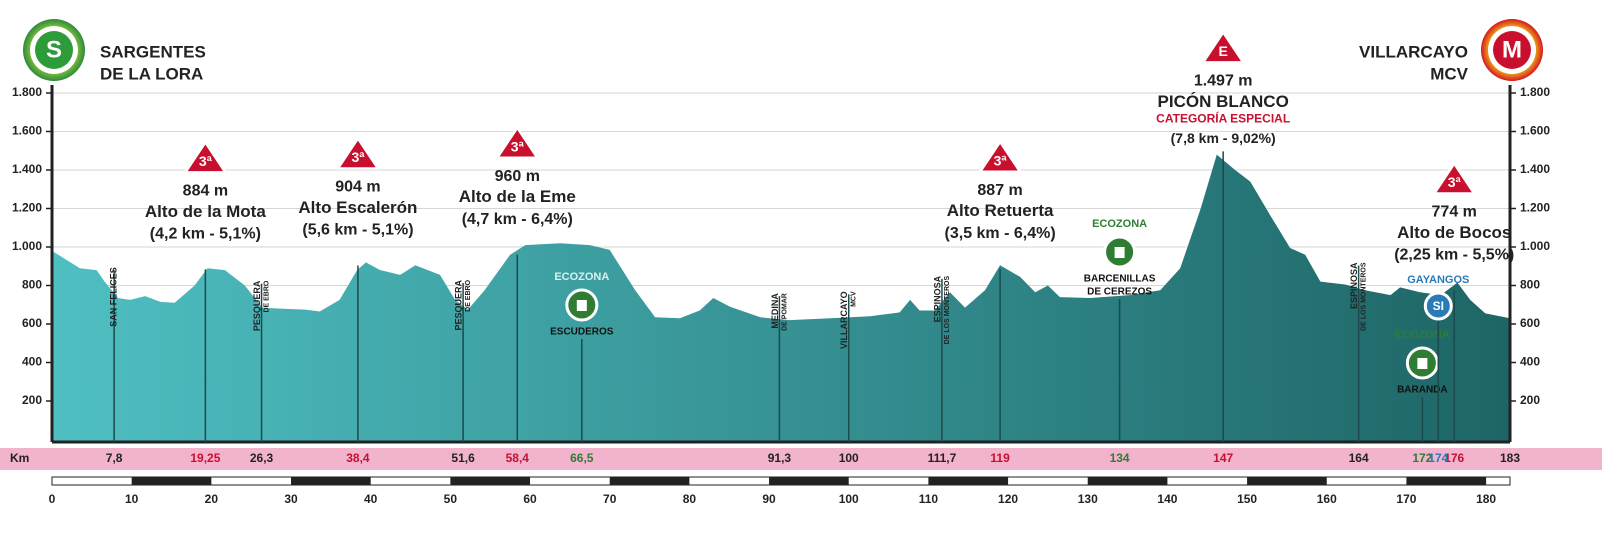 Image resolution: width=1602 pixels, height=540 pixels. Describe the element at coordinates (849, 499) in the screenshot. I see `x-tick-label: 100` at that location.